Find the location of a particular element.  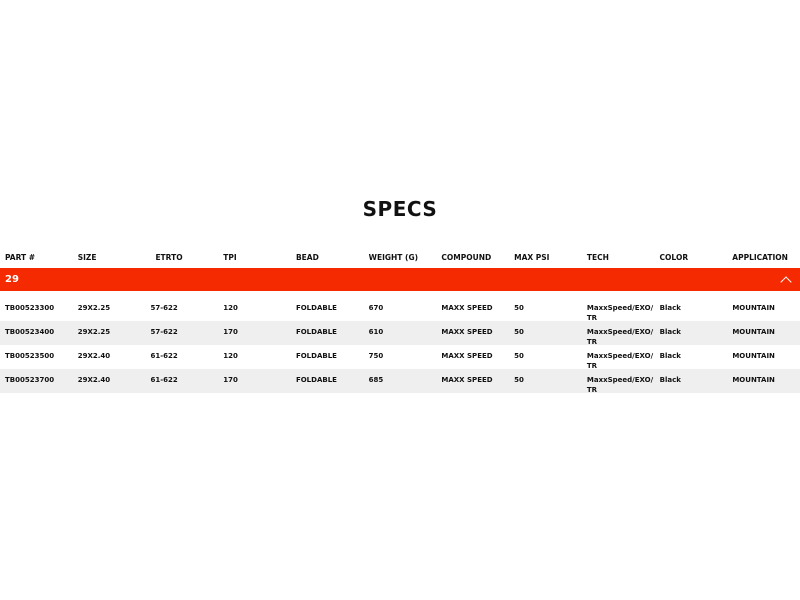

table-cell: TB00523400 is located at coordinates (30, 332).